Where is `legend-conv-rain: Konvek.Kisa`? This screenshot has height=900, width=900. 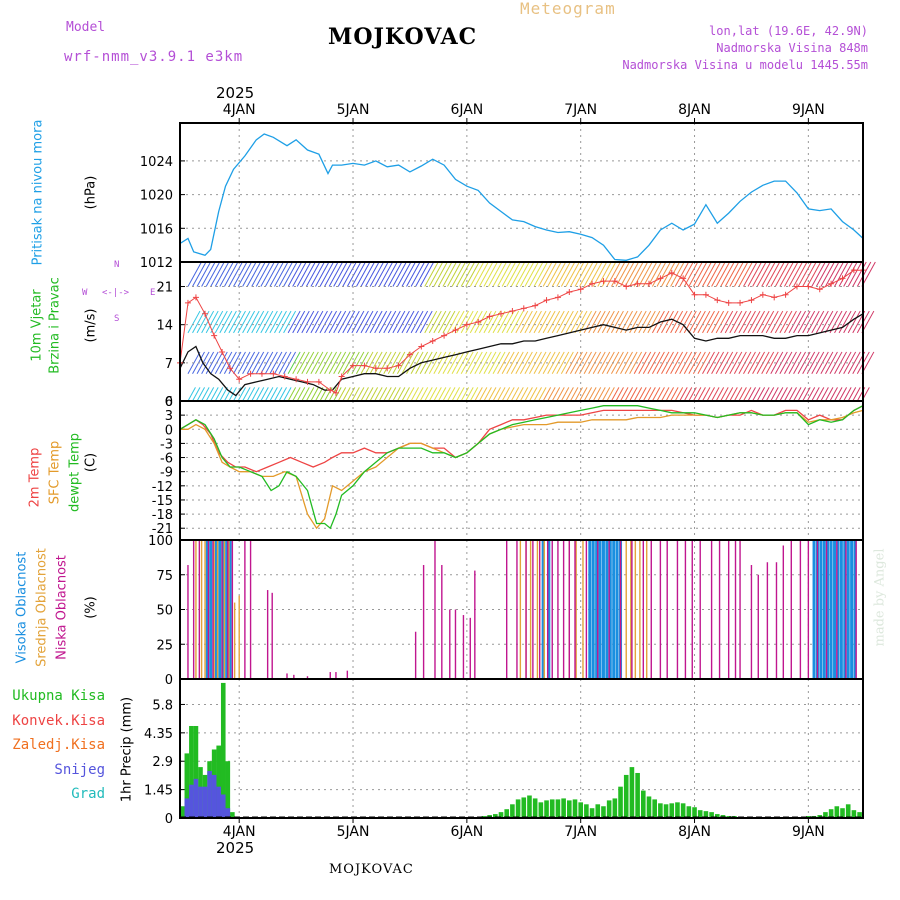 legend-conv-rain: Konvek.Kisa is located at coordinates (58, 721).